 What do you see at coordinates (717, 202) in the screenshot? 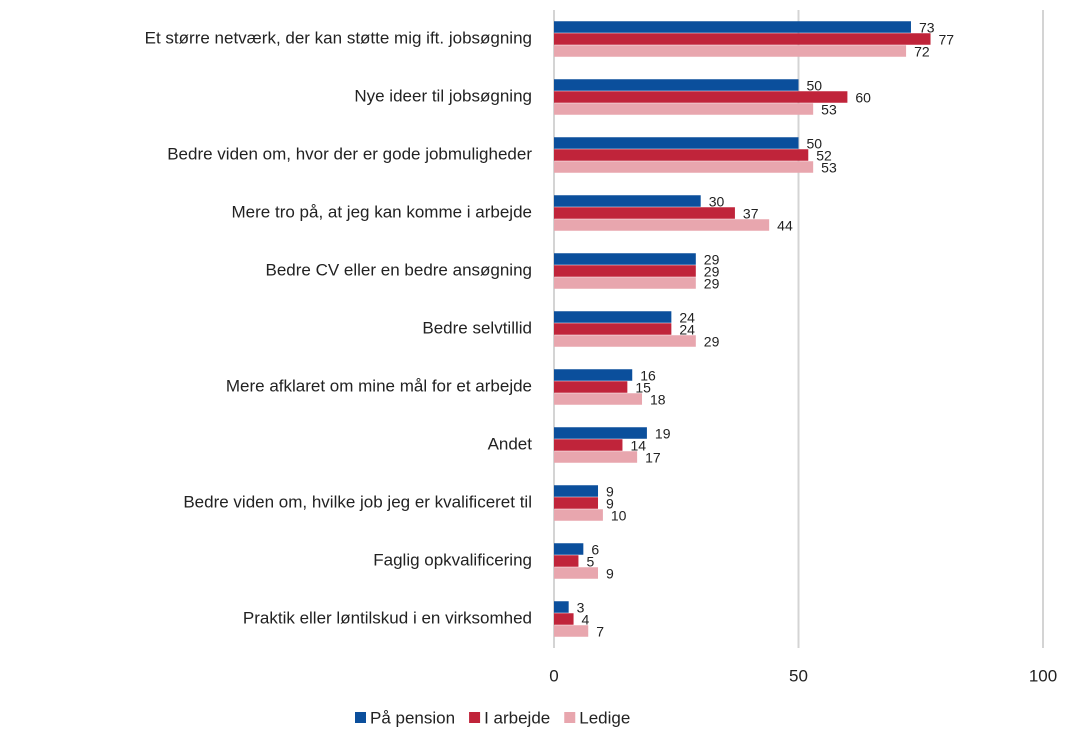
I see `data-label: 30` at bounding box center [717, 202].